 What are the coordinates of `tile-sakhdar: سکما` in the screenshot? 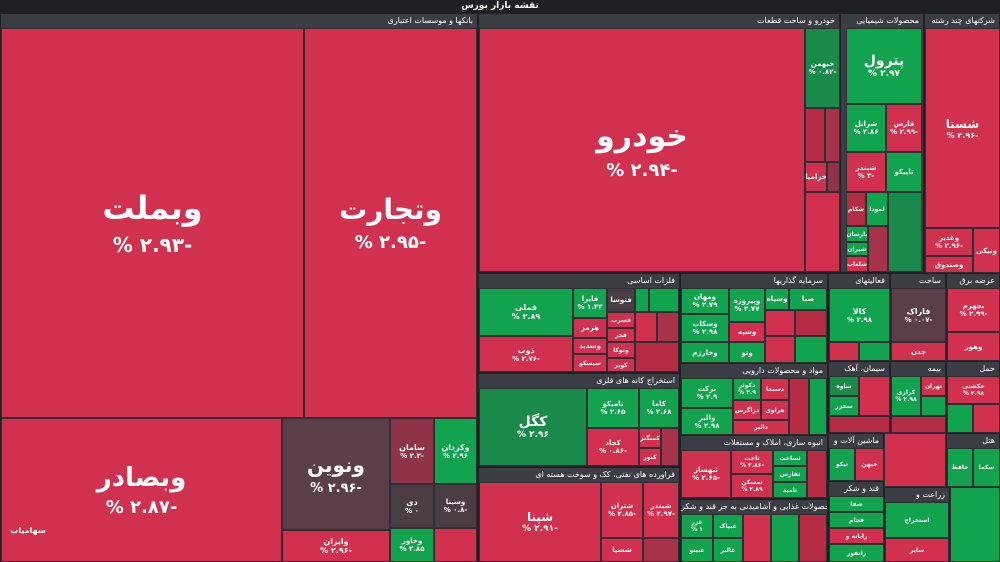 It's located at (986, 467).